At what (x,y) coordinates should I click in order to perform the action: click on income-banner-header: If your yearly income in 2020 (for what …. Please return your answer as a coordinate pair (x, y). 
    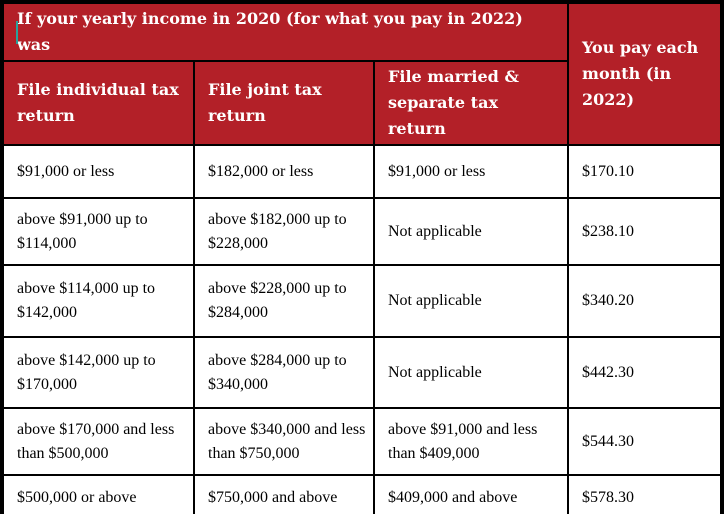
    Looking at the image, I should click on (285, 31).